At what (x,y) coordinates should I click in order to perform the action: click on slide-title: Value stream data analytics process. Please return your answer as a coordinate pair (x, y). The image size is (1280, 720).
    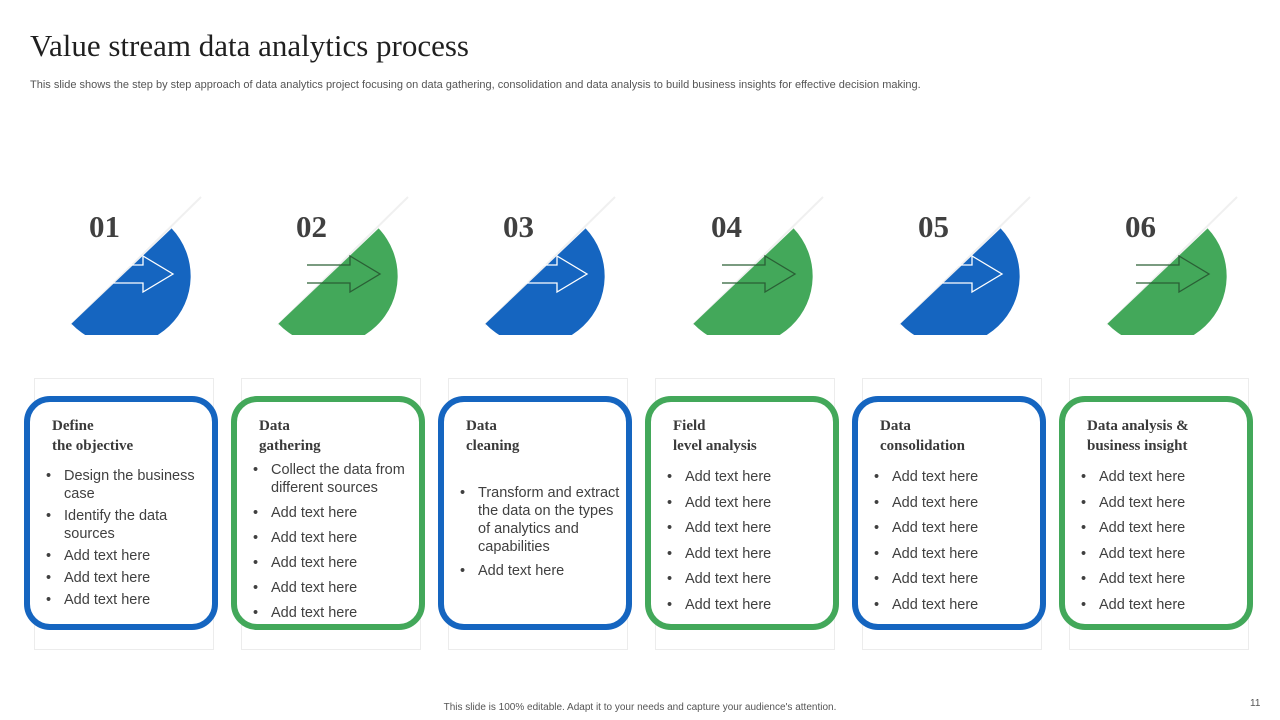
    Looking at the image, I should click on (249, 45).